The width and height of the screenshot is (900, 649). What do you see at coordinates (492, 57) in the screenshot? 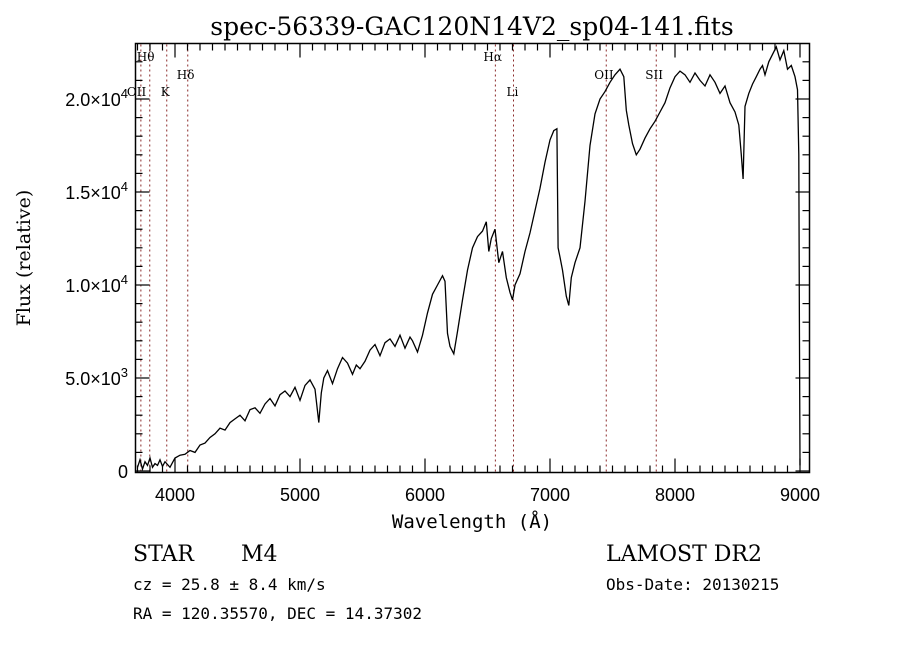
I see `line-label: Hα` at bounding box center [492, 57].